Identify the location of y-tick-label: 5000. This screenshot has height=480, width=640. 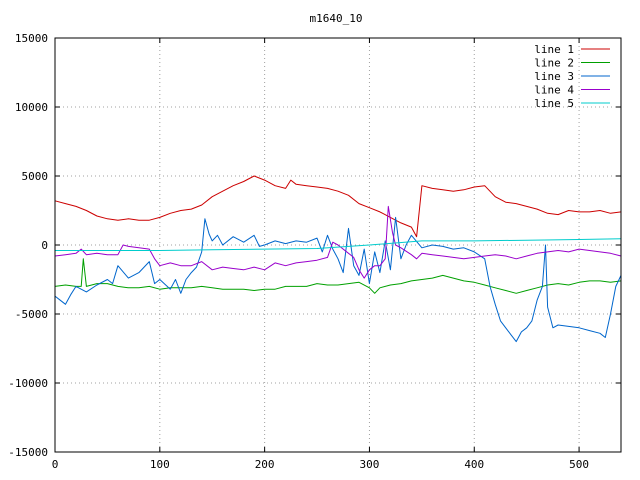
(35, 176).